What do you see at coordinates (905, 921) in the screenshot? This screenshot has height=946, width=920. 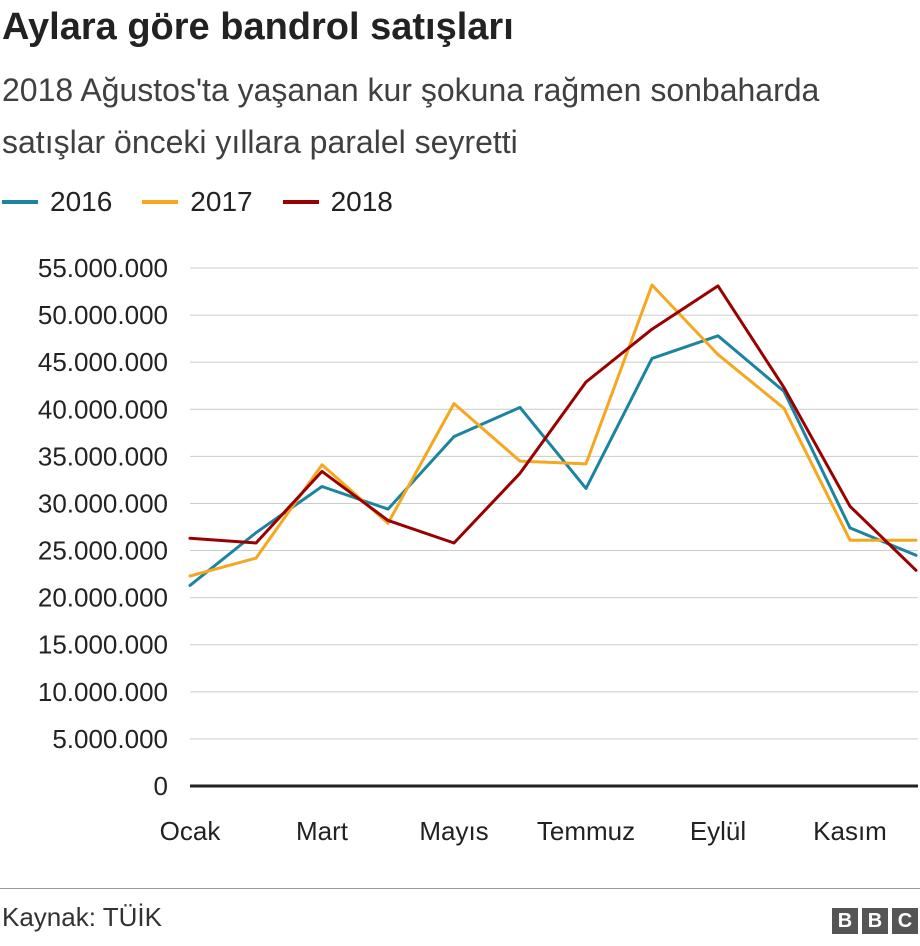 I see `bbc-logo-letter: C` at bounding box center [905, 921].